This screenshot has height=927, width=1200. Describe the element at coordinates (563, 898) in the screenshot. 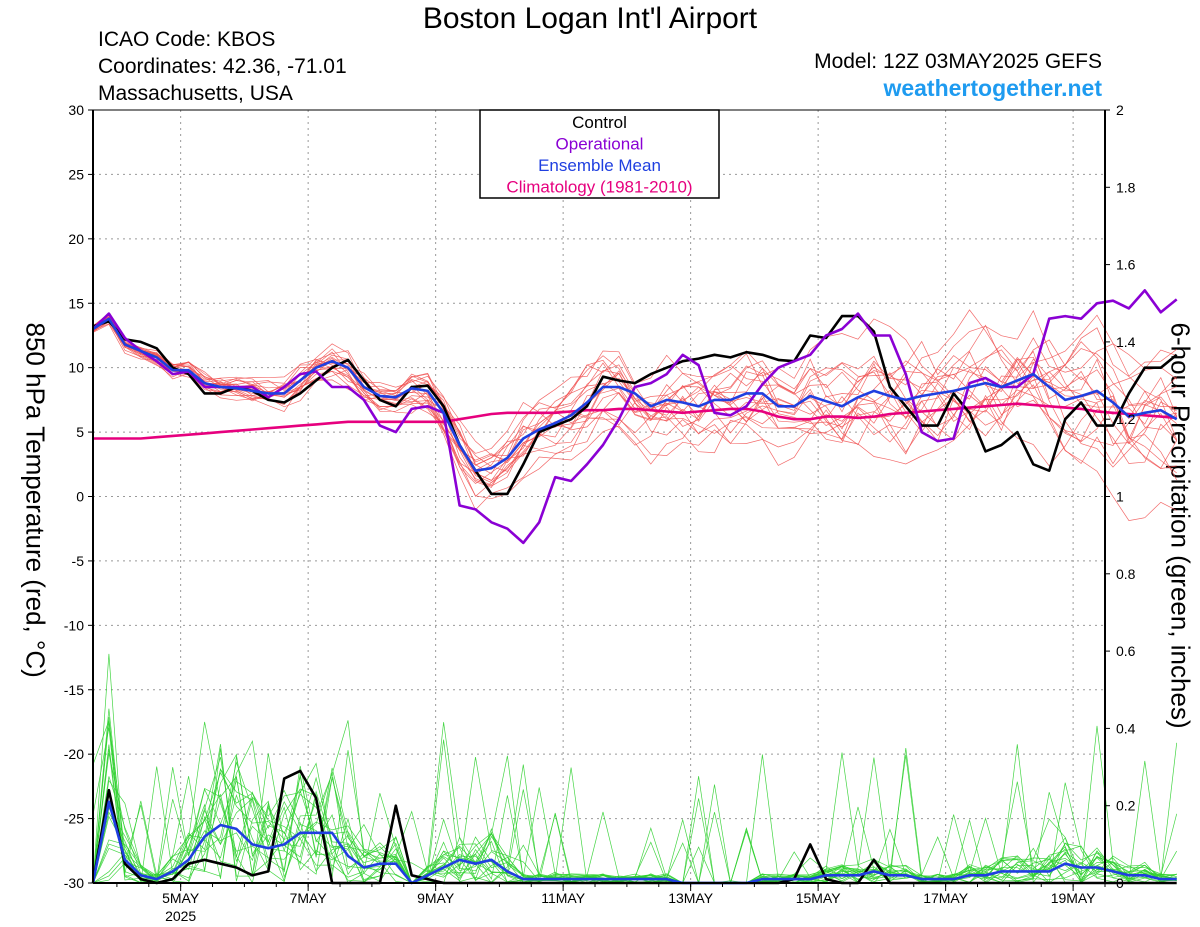

I see `x-tick-label: 11MAY` at that location.